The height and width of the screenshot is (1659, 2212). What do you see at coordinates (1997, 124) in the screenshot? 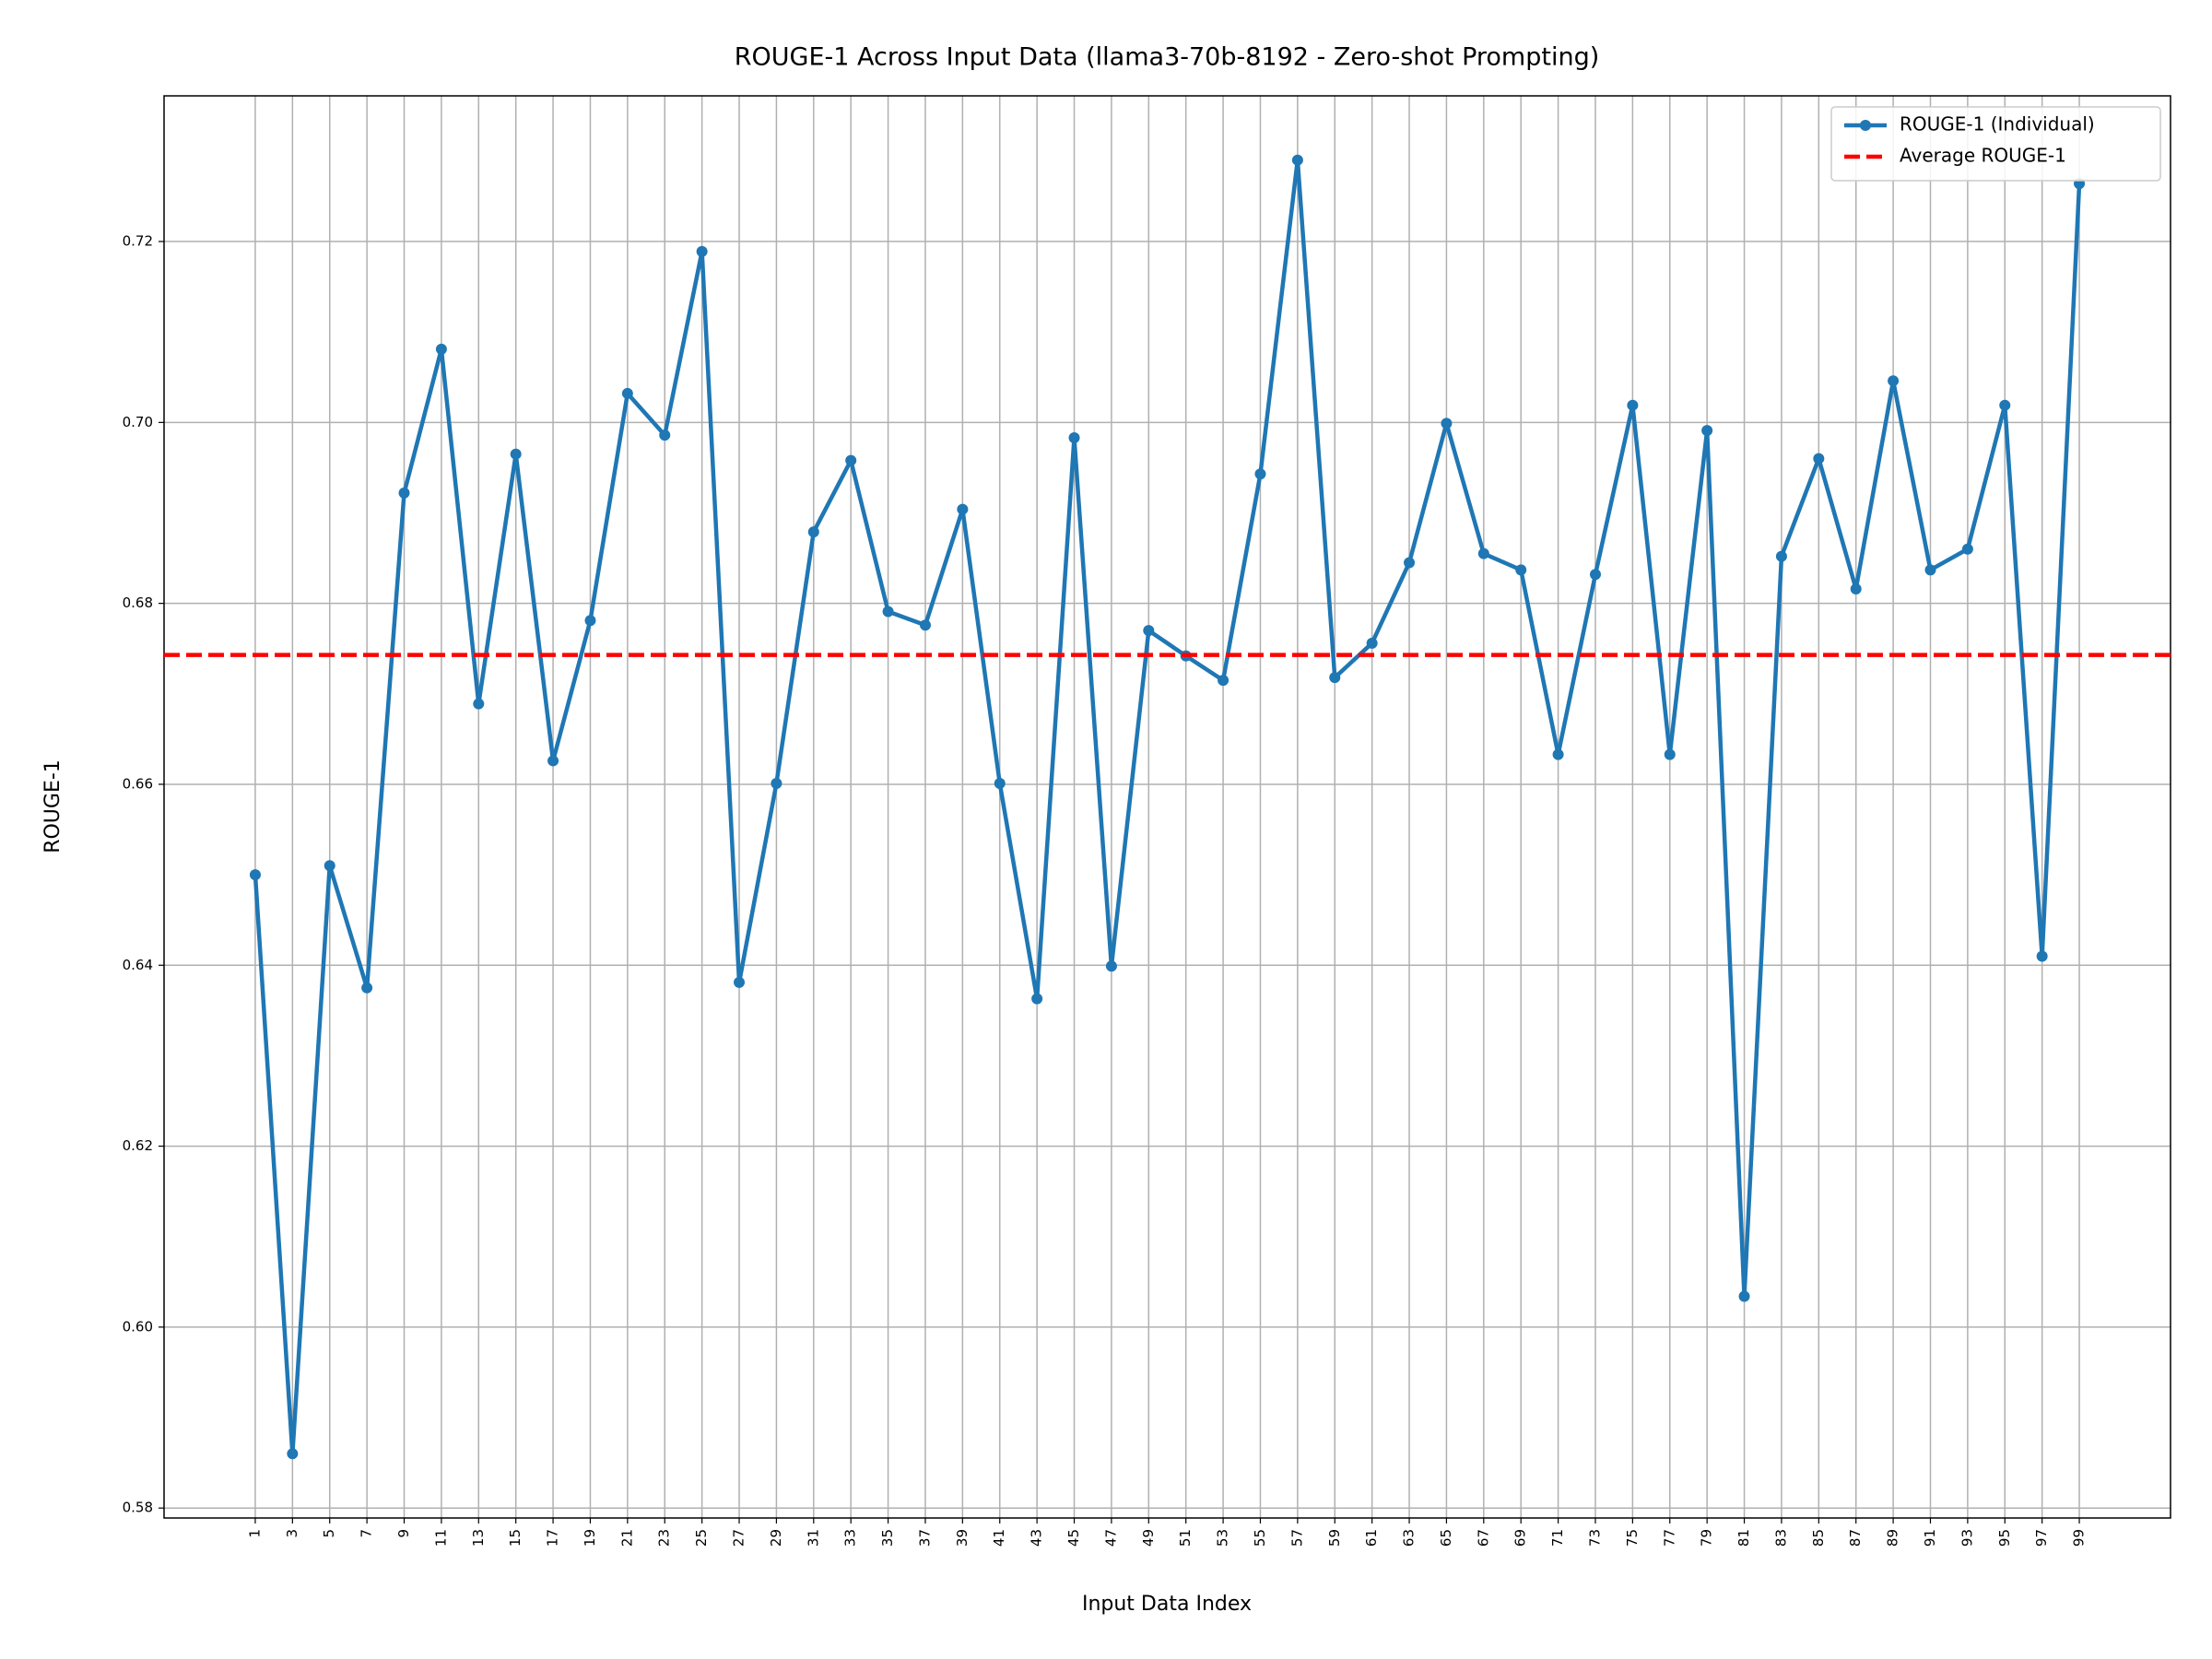
I see `legend-label: ROUGE-1 (Individual)` at bounding box center [1997, 124].